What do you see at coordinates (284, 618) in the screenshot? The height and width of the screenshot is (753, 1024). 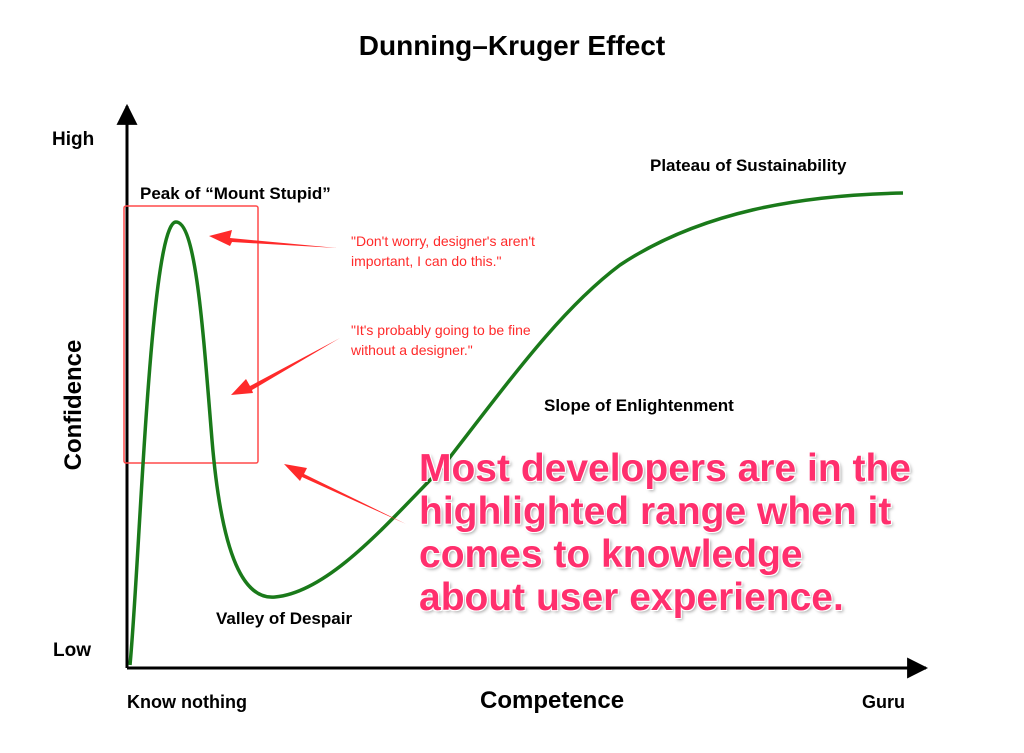 I see `phase-valley-label: Valley of Despair` at bounding box center [284, 618].